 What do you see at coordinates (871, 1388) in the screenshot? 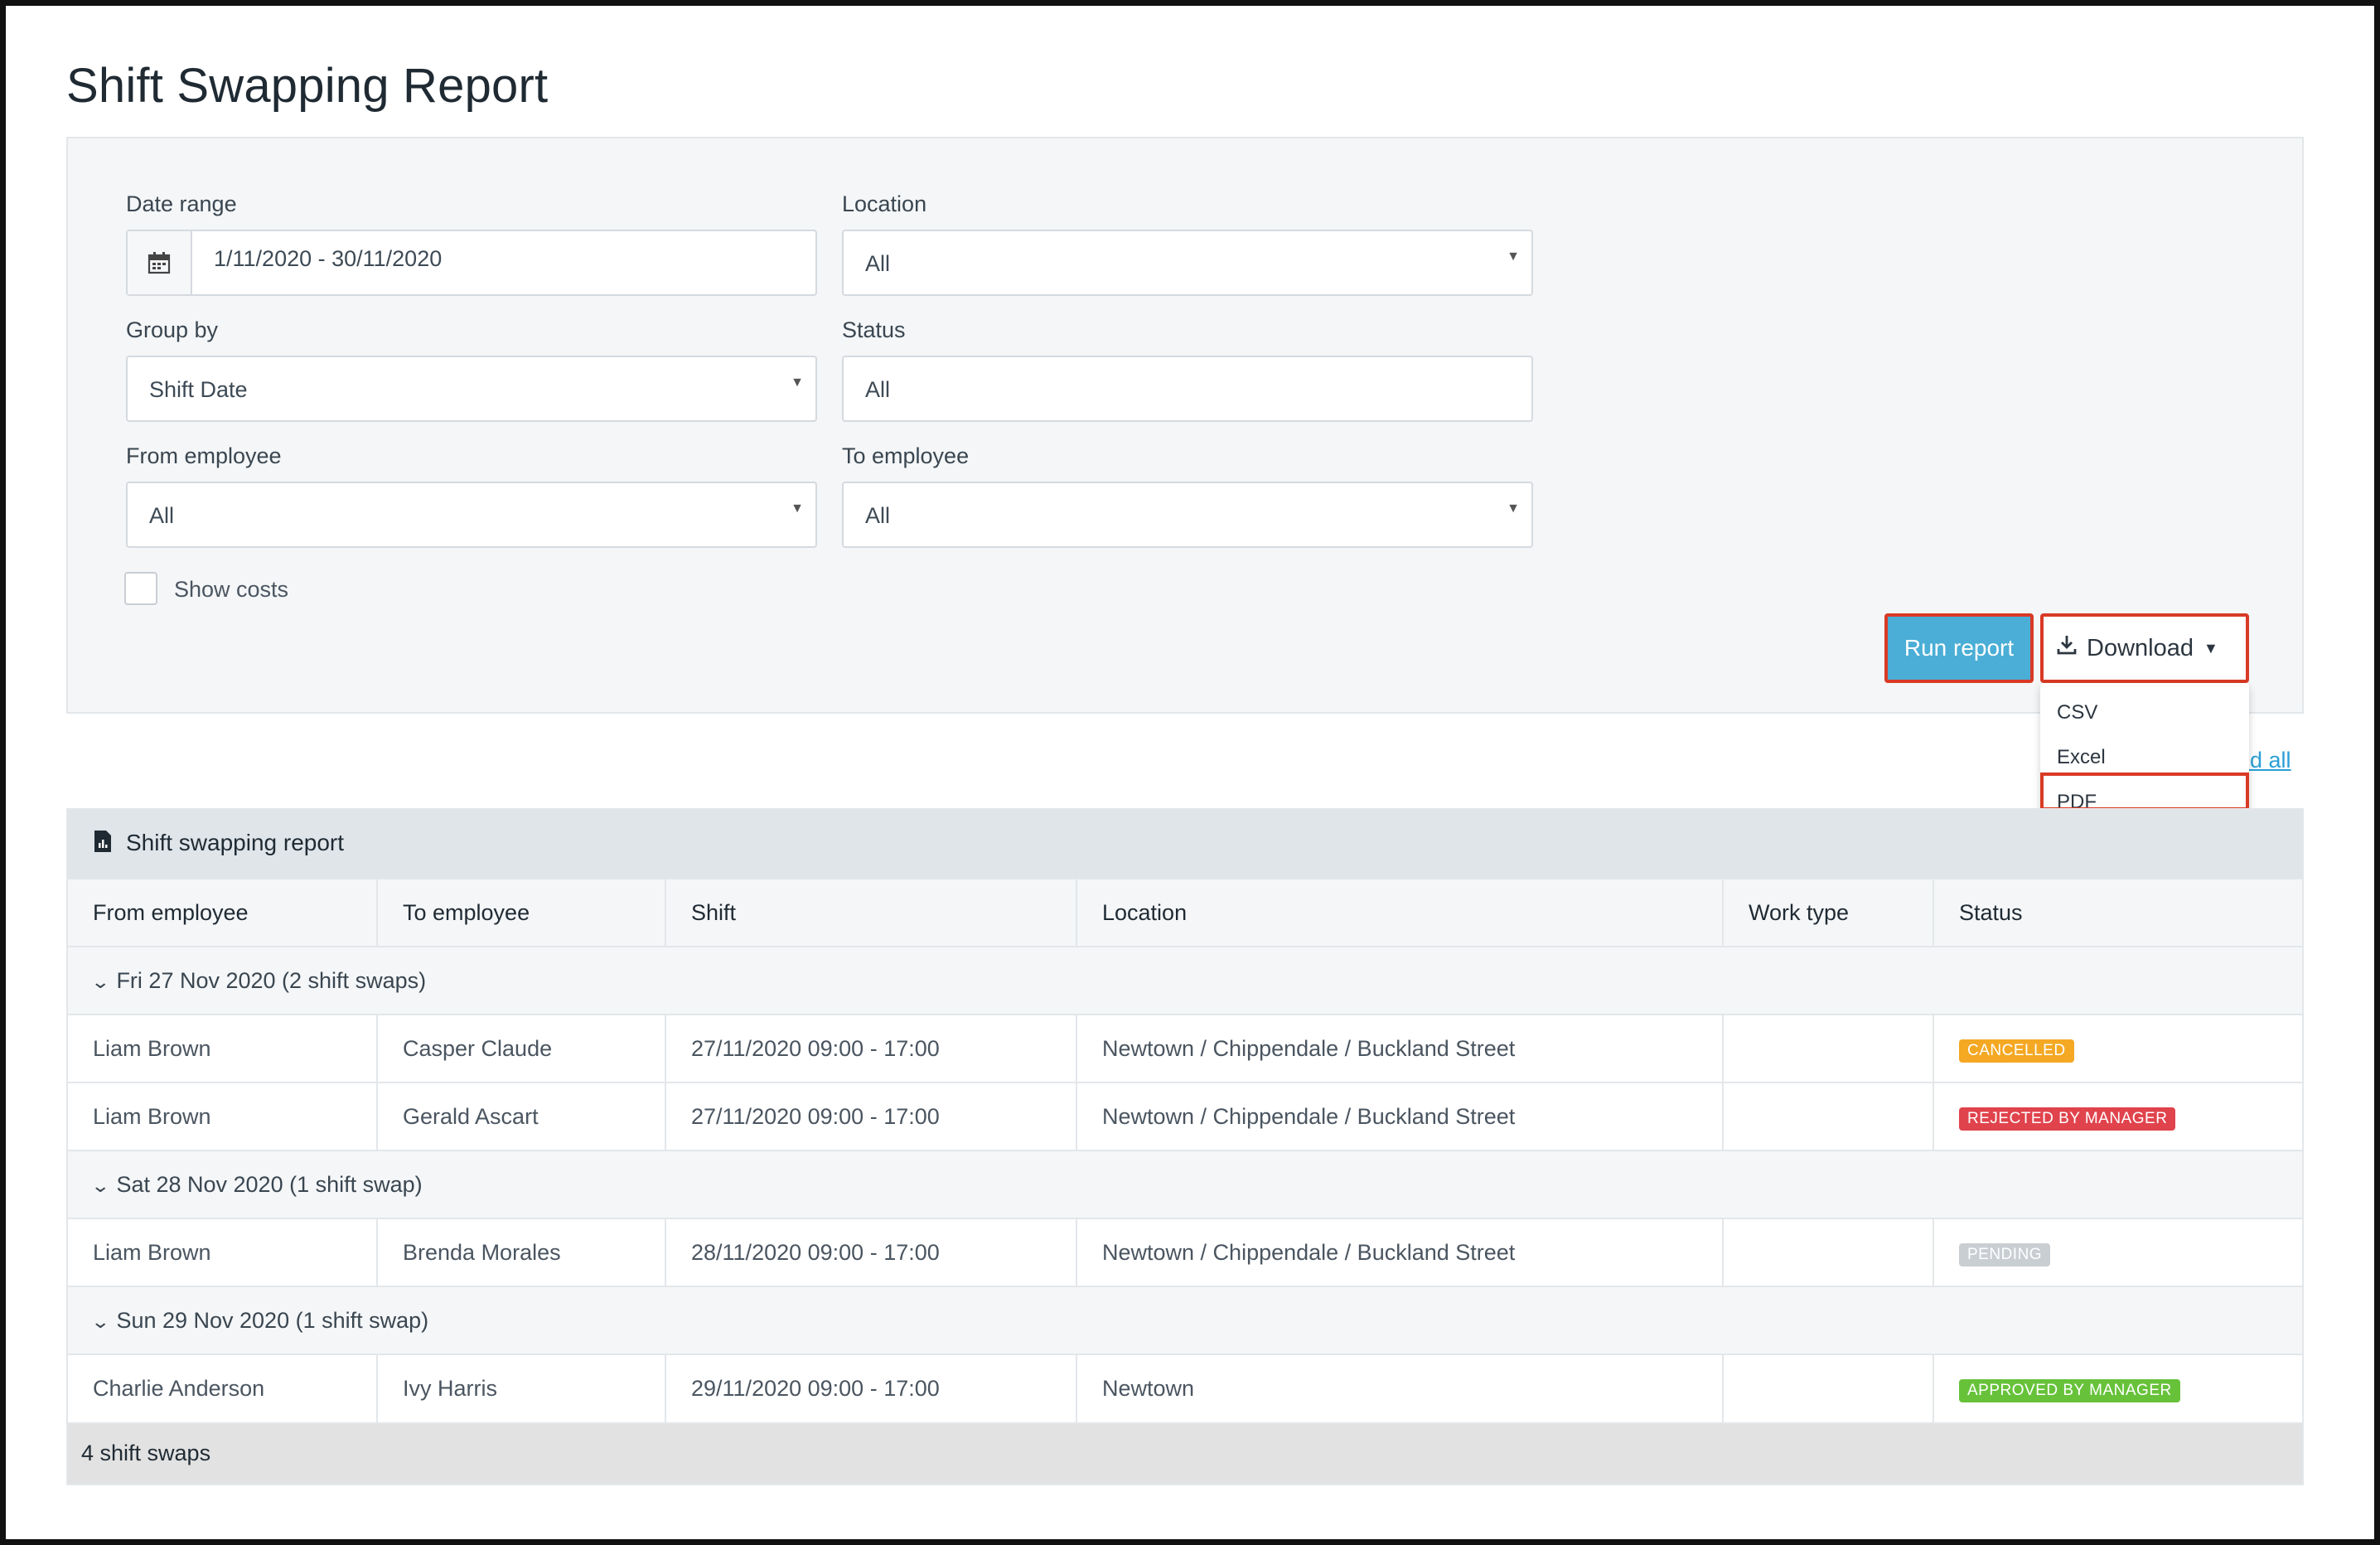
I see `cell-shift: 29/11/2020 09:00 - 17:00` at bounding box center [871, 1388].